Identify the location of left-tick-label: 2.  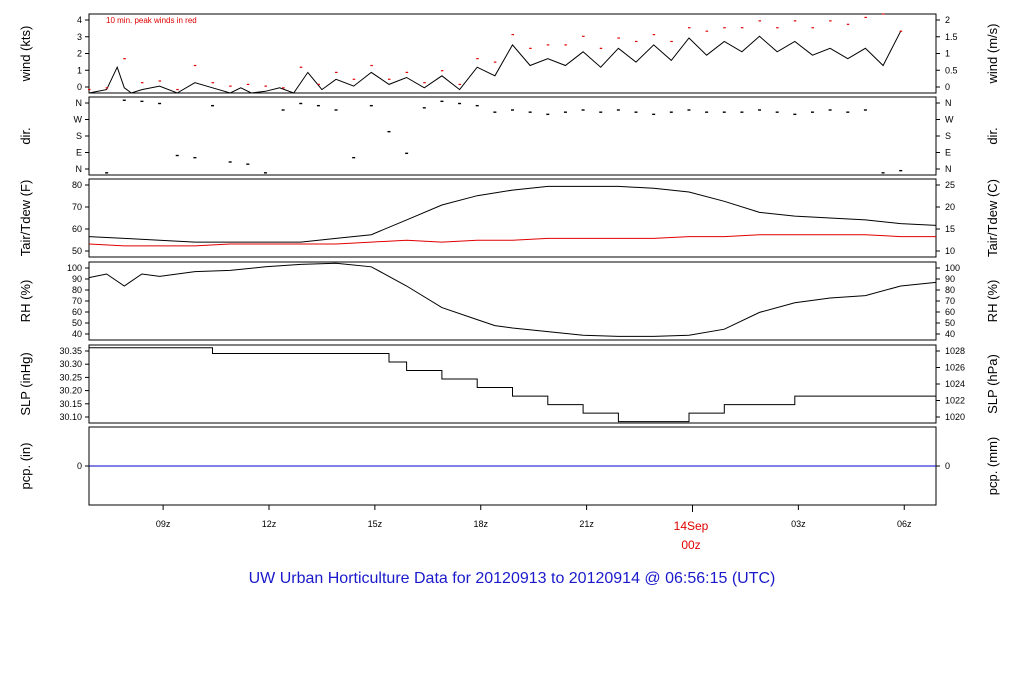
(79, 54).